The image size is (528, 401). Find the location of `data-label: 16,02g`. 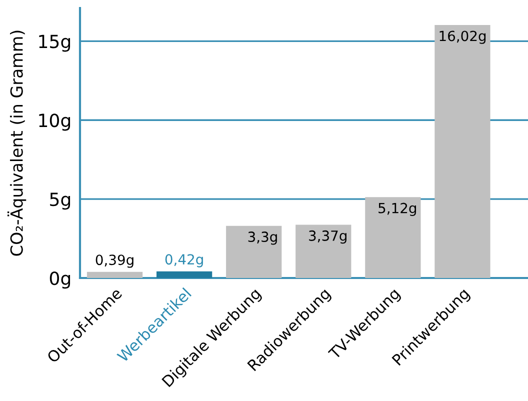

data-label: 16,02g is located at coordinates (463, 37).